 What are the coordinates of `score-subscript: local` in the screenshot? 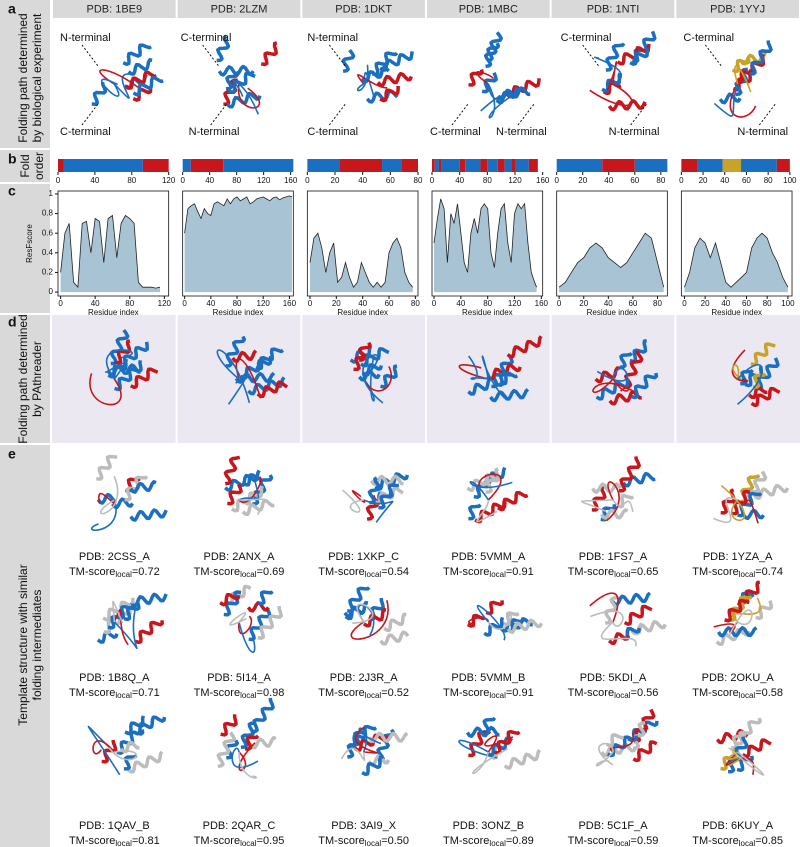 It's located at (622, 695).